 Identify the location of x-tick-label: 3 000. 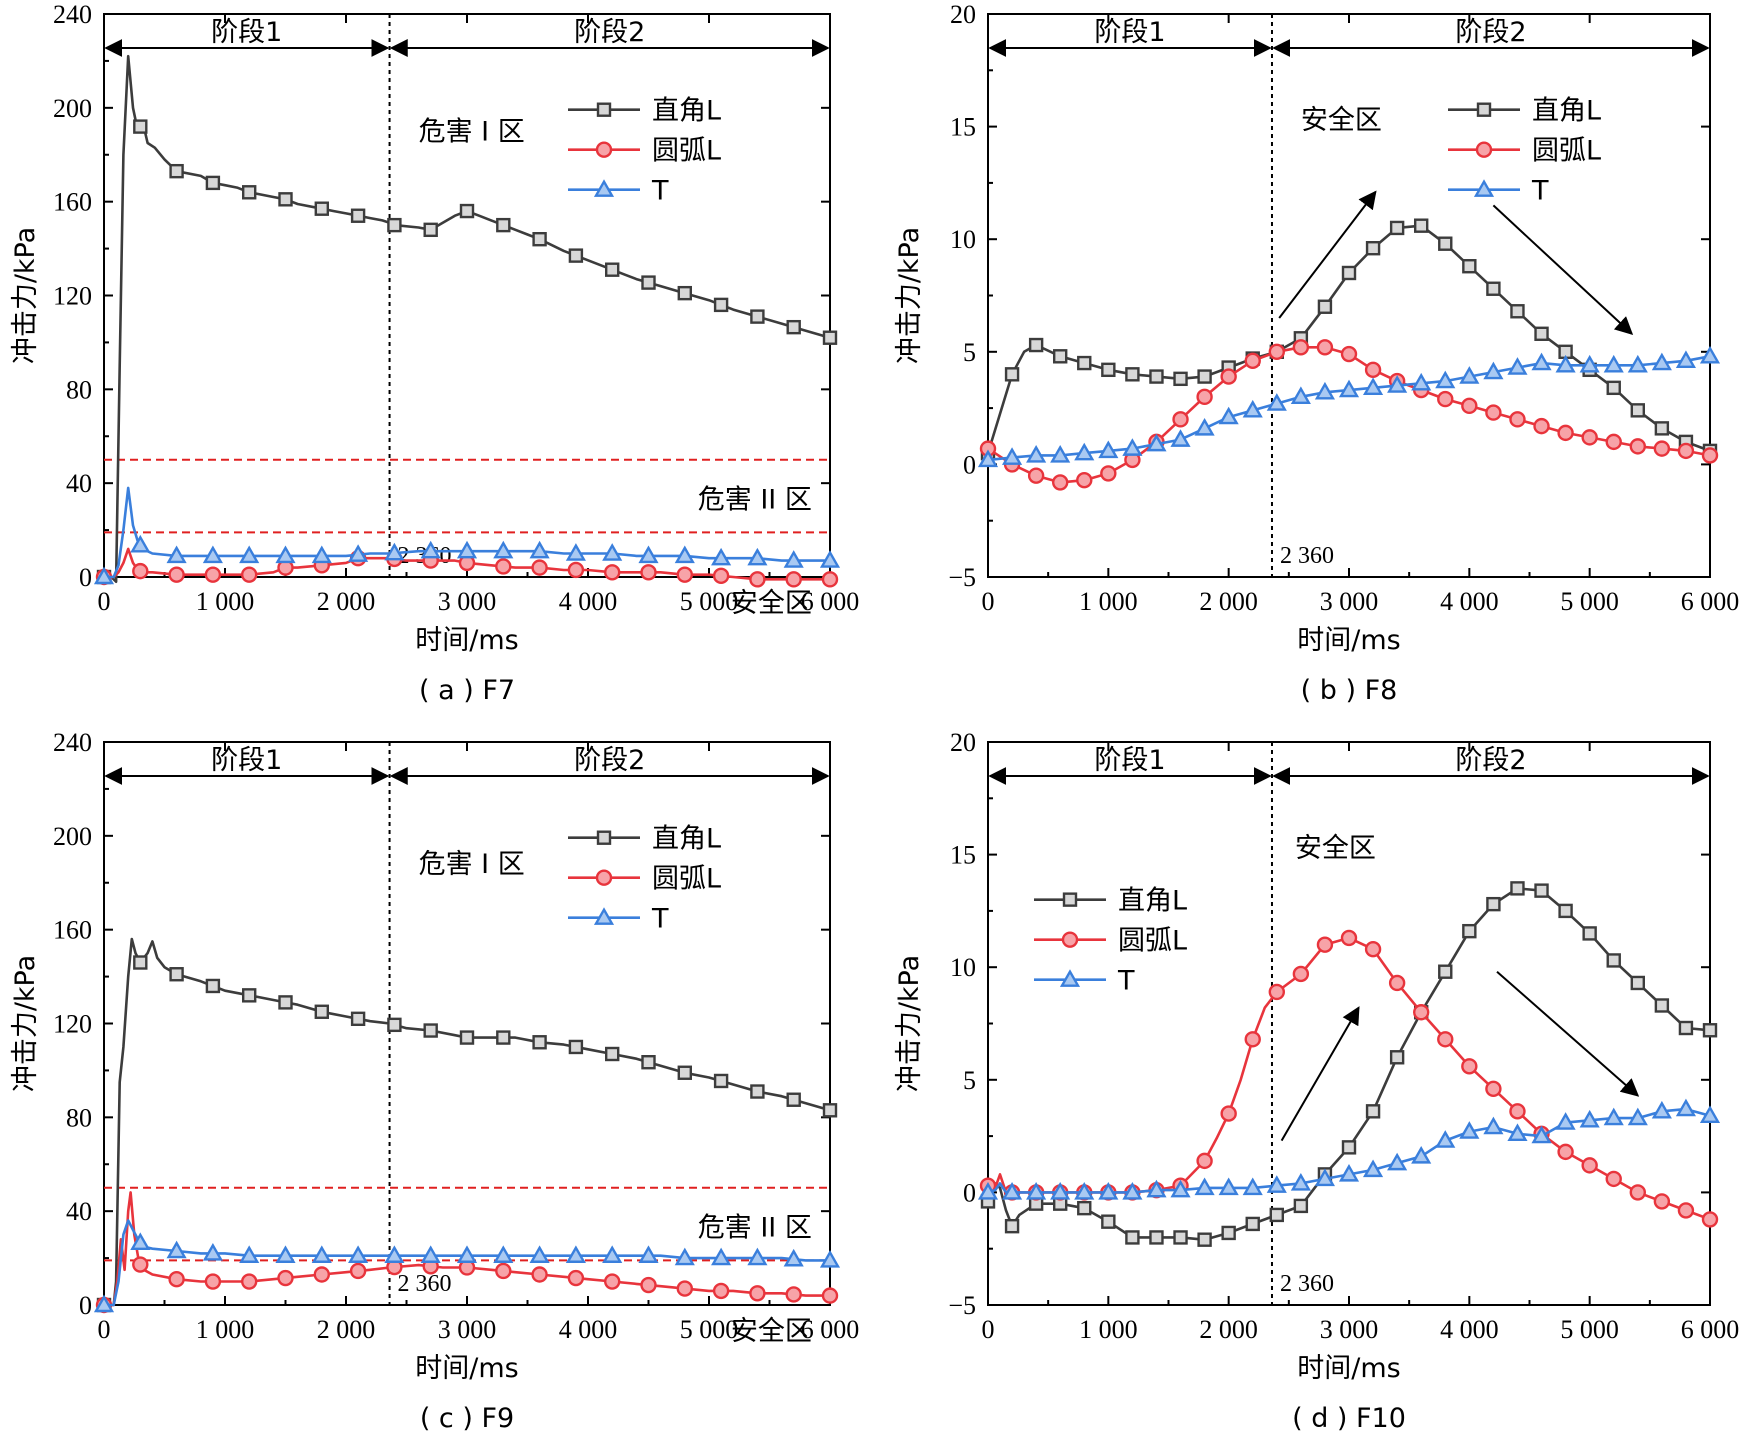
(1349, 1329).